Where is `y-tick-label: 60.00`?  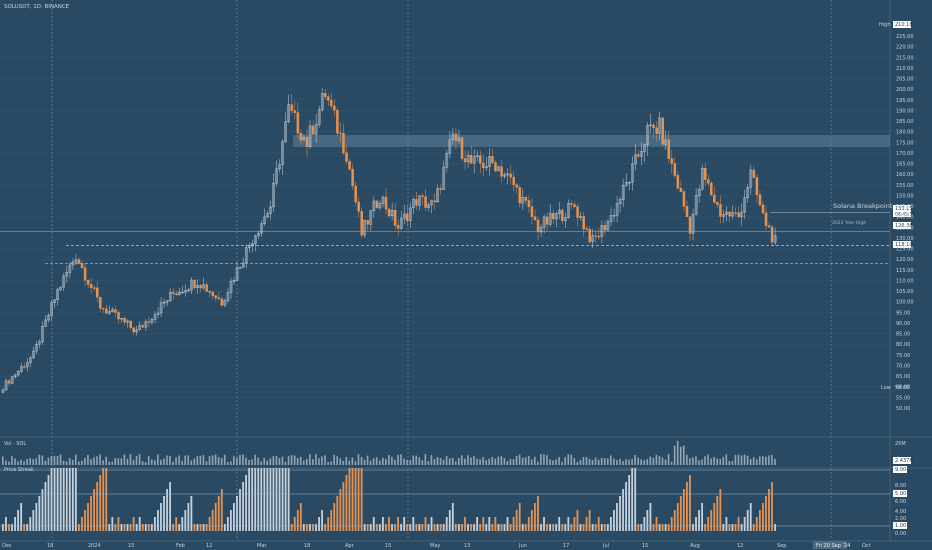 y-tick-label: 60.00 is located at coordinates (903, 388).